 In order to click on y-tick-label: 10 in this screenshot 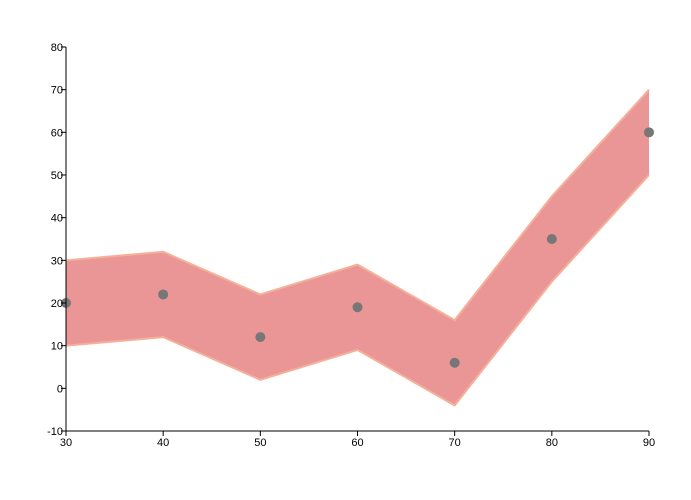, I will do `click(57, 347)`.